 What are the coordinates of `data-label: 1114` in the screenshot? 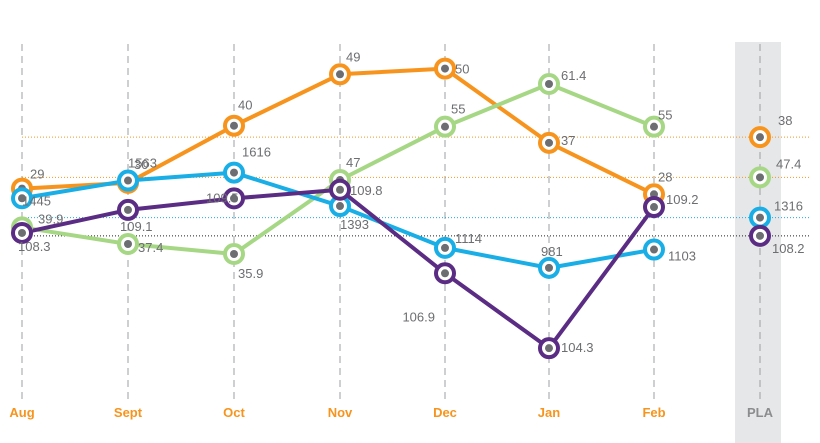 It's located at (468, 238).